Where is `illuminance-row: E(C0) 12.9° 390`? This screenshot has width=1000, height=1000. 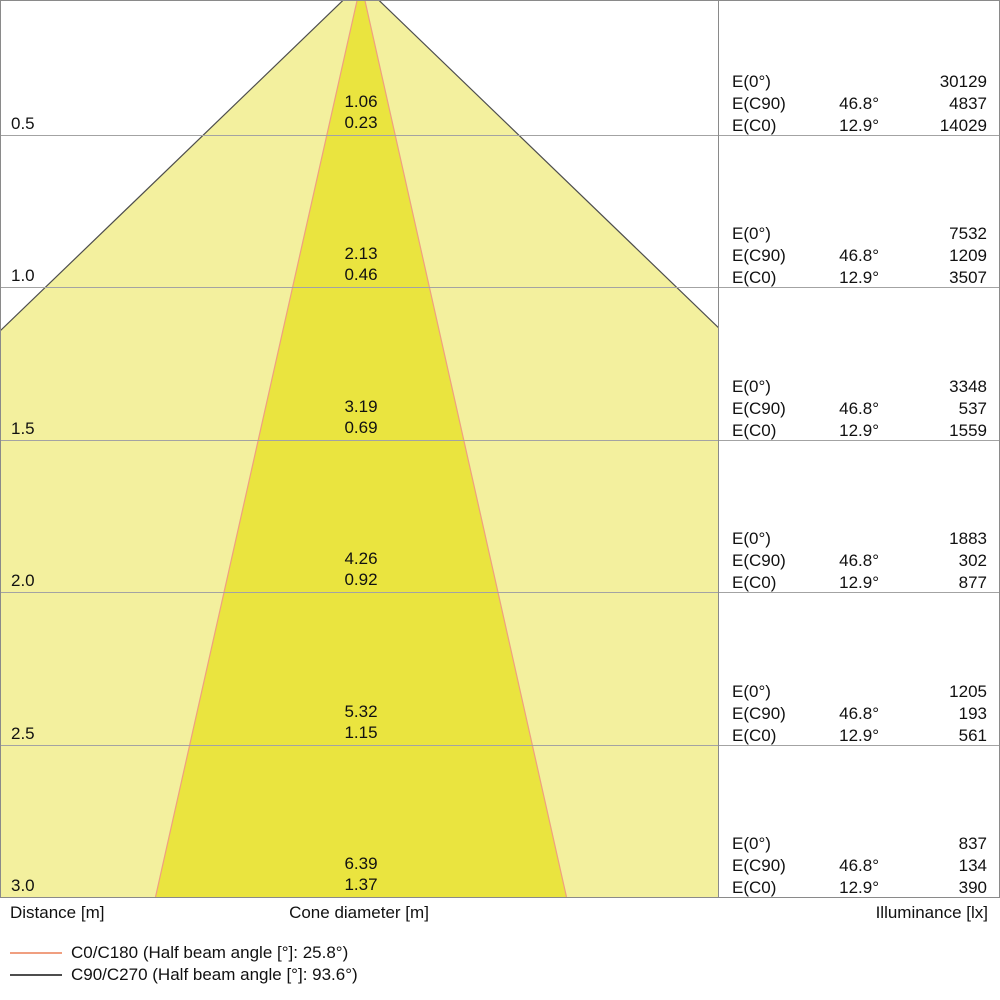
illuminance-row: E(C0) 12.9° 390 is located at coordinates (859, 887).